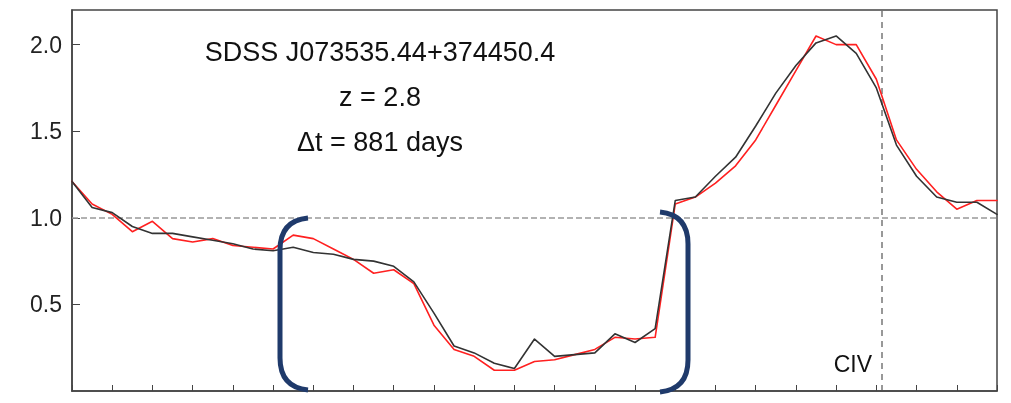 The width and height of the screenshot is (1011, 403). Describe the element at coordinates (380, 141) in the screenshot. I see `annotation: Δt = 881 days` at that location.